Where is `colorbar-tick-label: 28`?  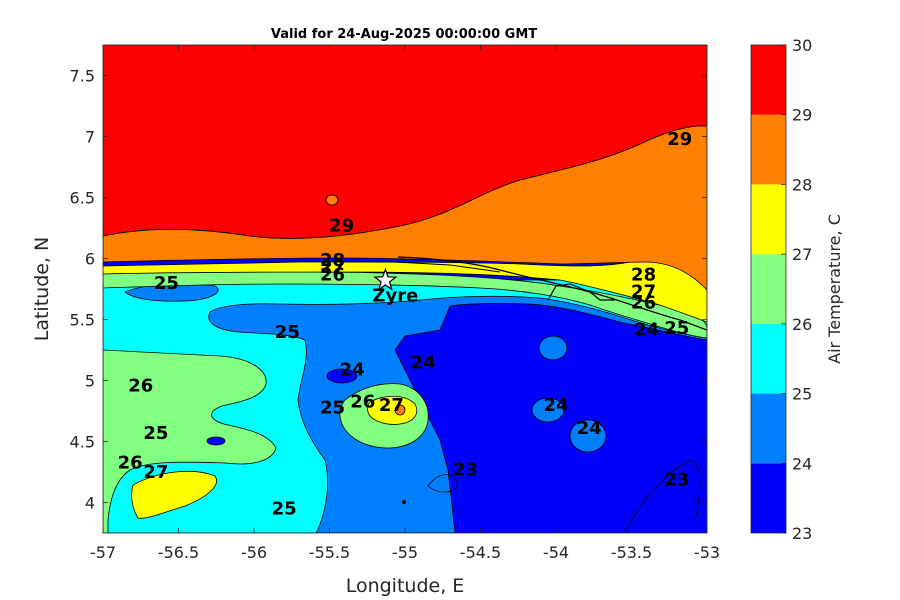
colorbar-tick-label: 28 is located at coordinates (802, 184).